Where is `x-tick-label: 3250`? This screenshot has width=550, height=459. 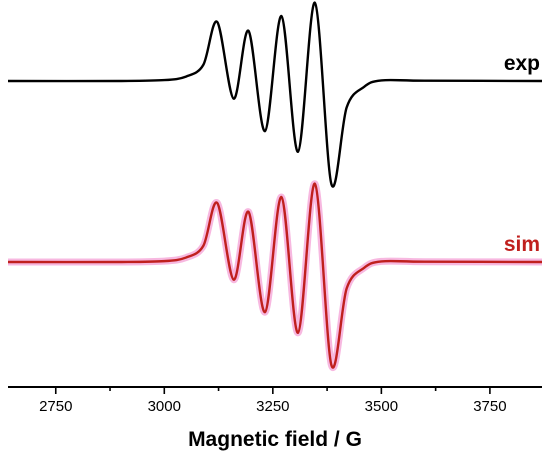 x-tick-label: 3250 is located at coordinates (272, 406).